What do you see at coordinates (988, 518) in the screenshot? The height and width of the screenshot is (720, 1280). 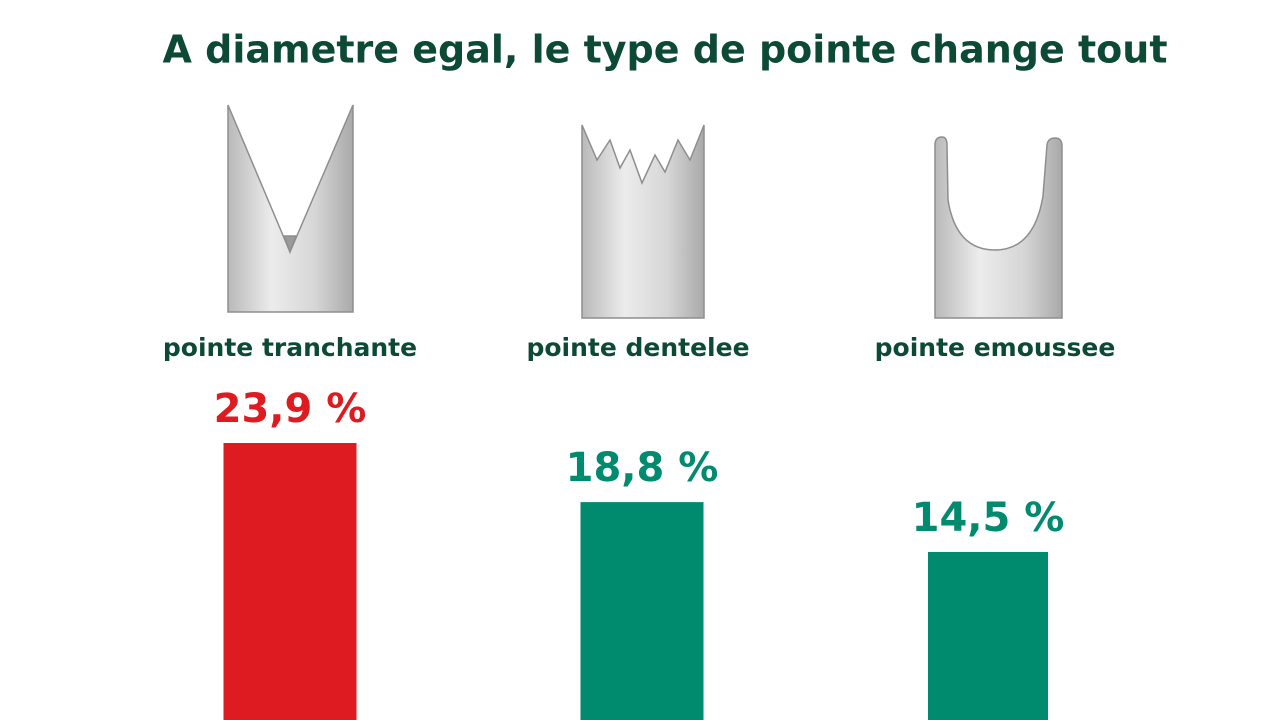 I see `value-label: 14,5 %` at bounding box center [988, 518].